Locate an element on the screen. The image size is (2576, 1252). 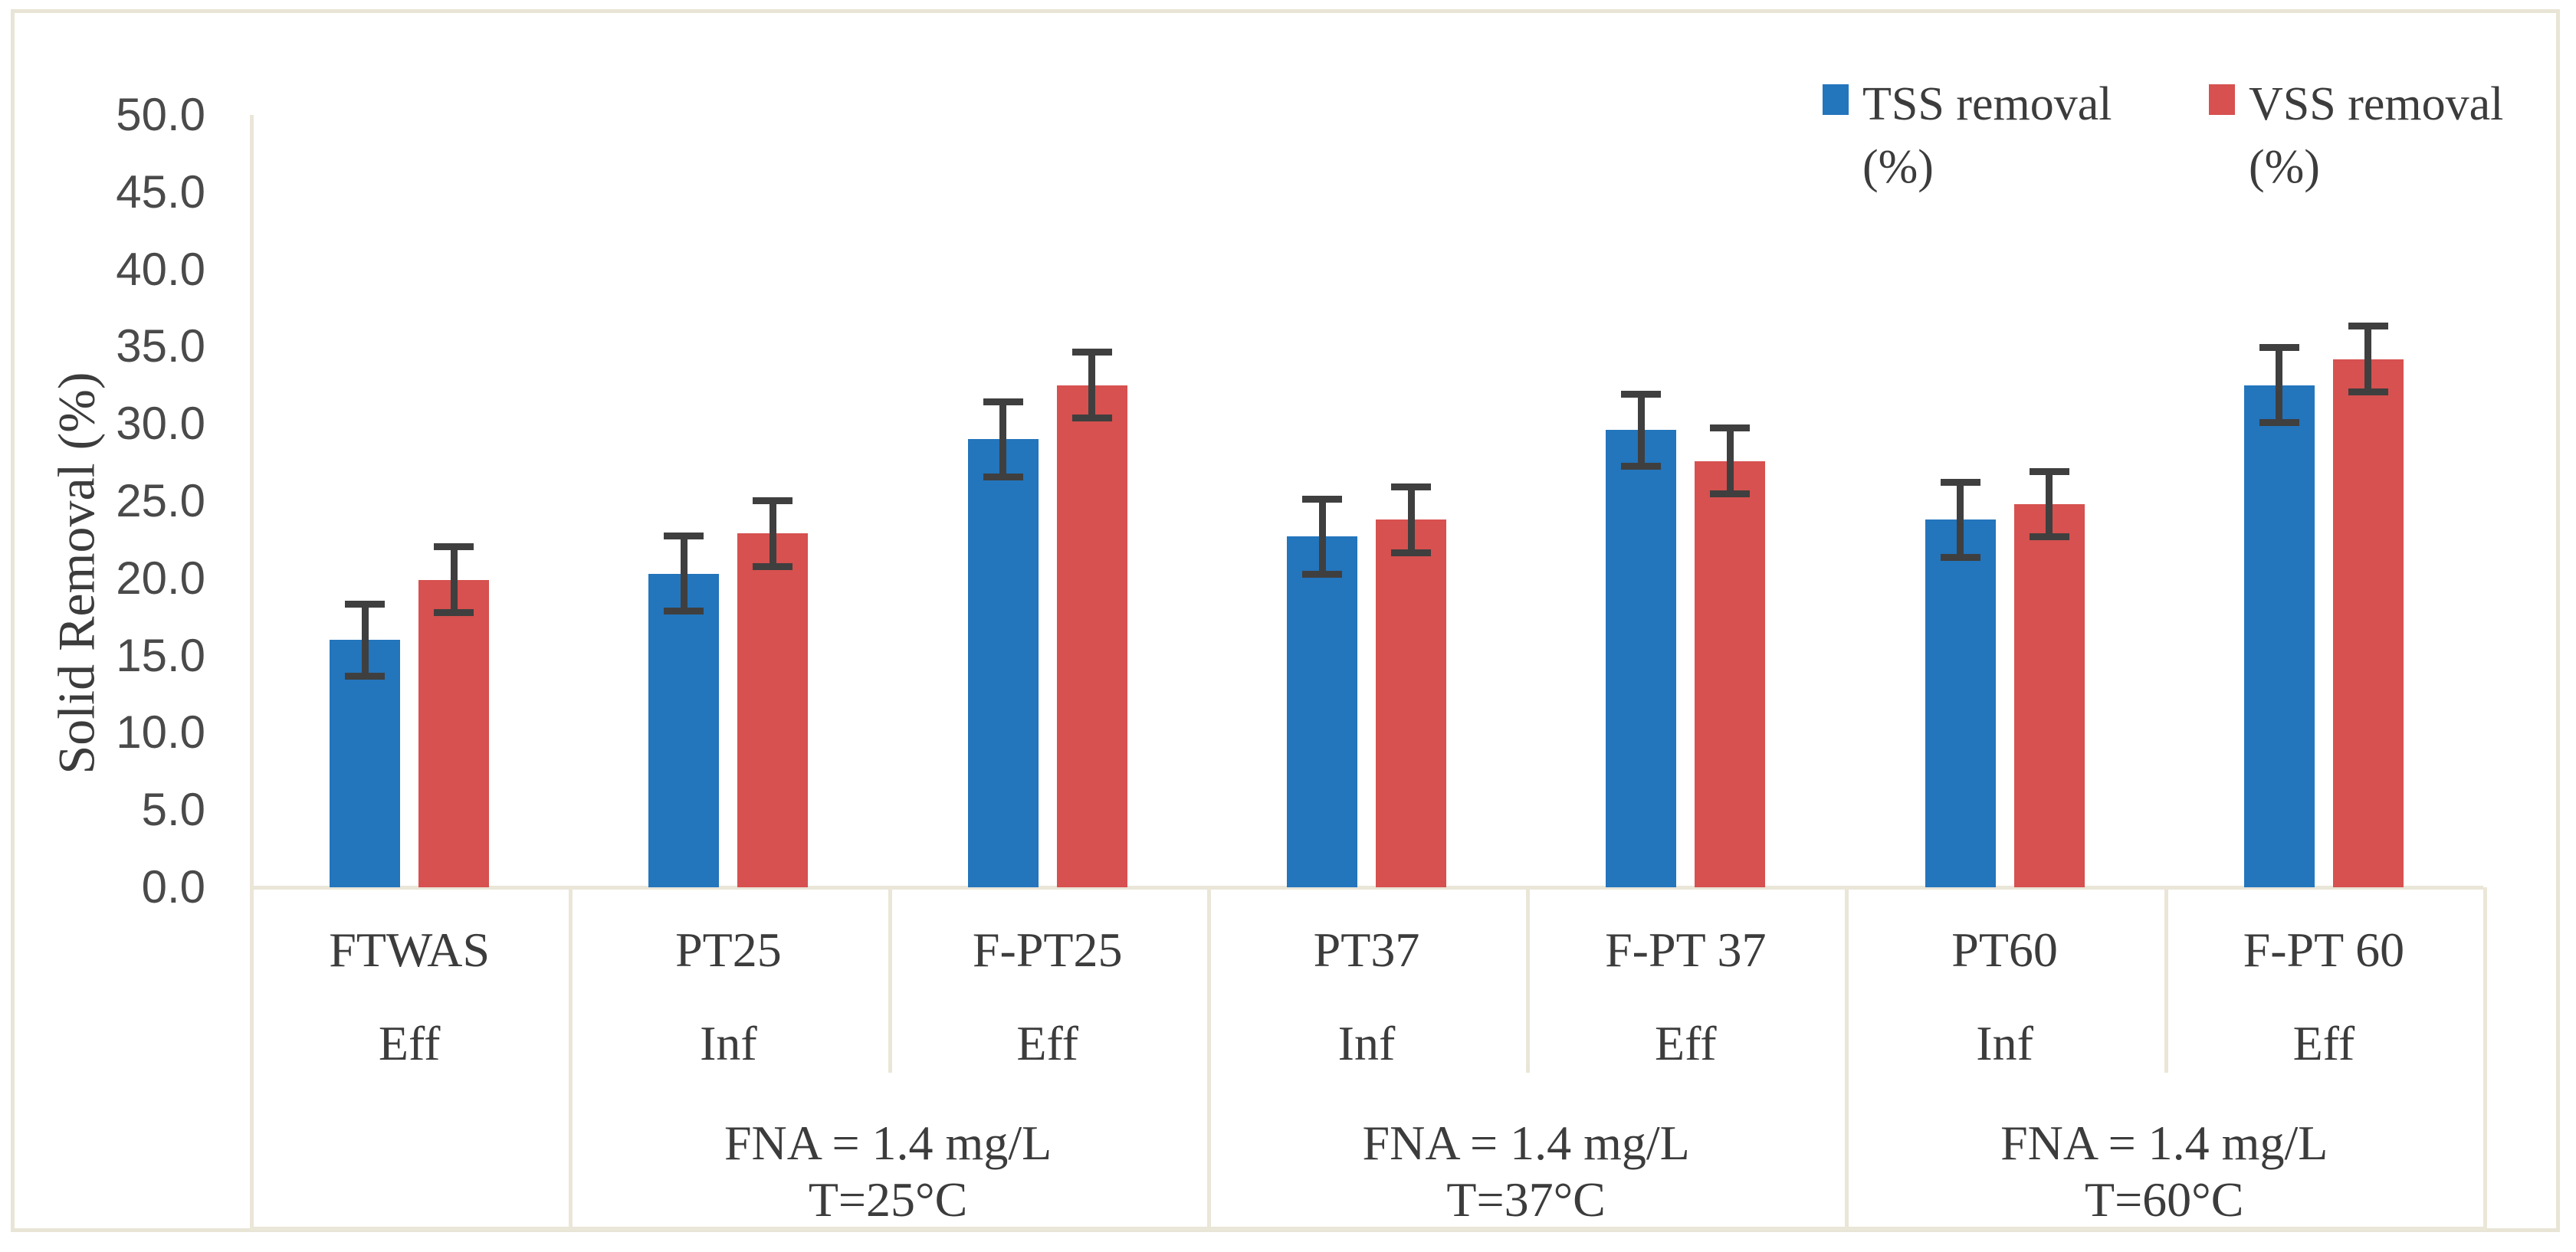
legend-swatch-tss-icon is located at coordinates (1836, 99).